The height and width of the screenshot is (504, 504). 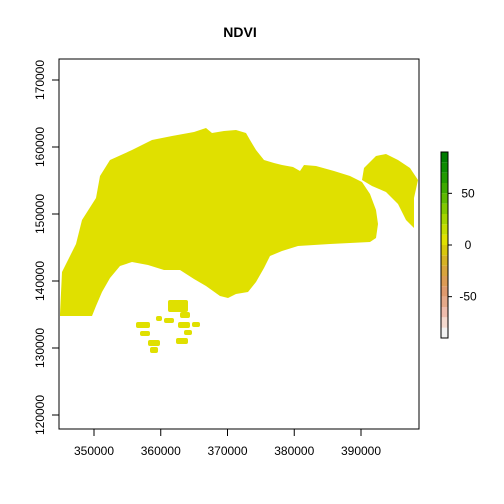 What do you see at coordinates (161, 451) in the screenshot?
I see `x-tick-label: 360000` at bounding box center [161, 451].